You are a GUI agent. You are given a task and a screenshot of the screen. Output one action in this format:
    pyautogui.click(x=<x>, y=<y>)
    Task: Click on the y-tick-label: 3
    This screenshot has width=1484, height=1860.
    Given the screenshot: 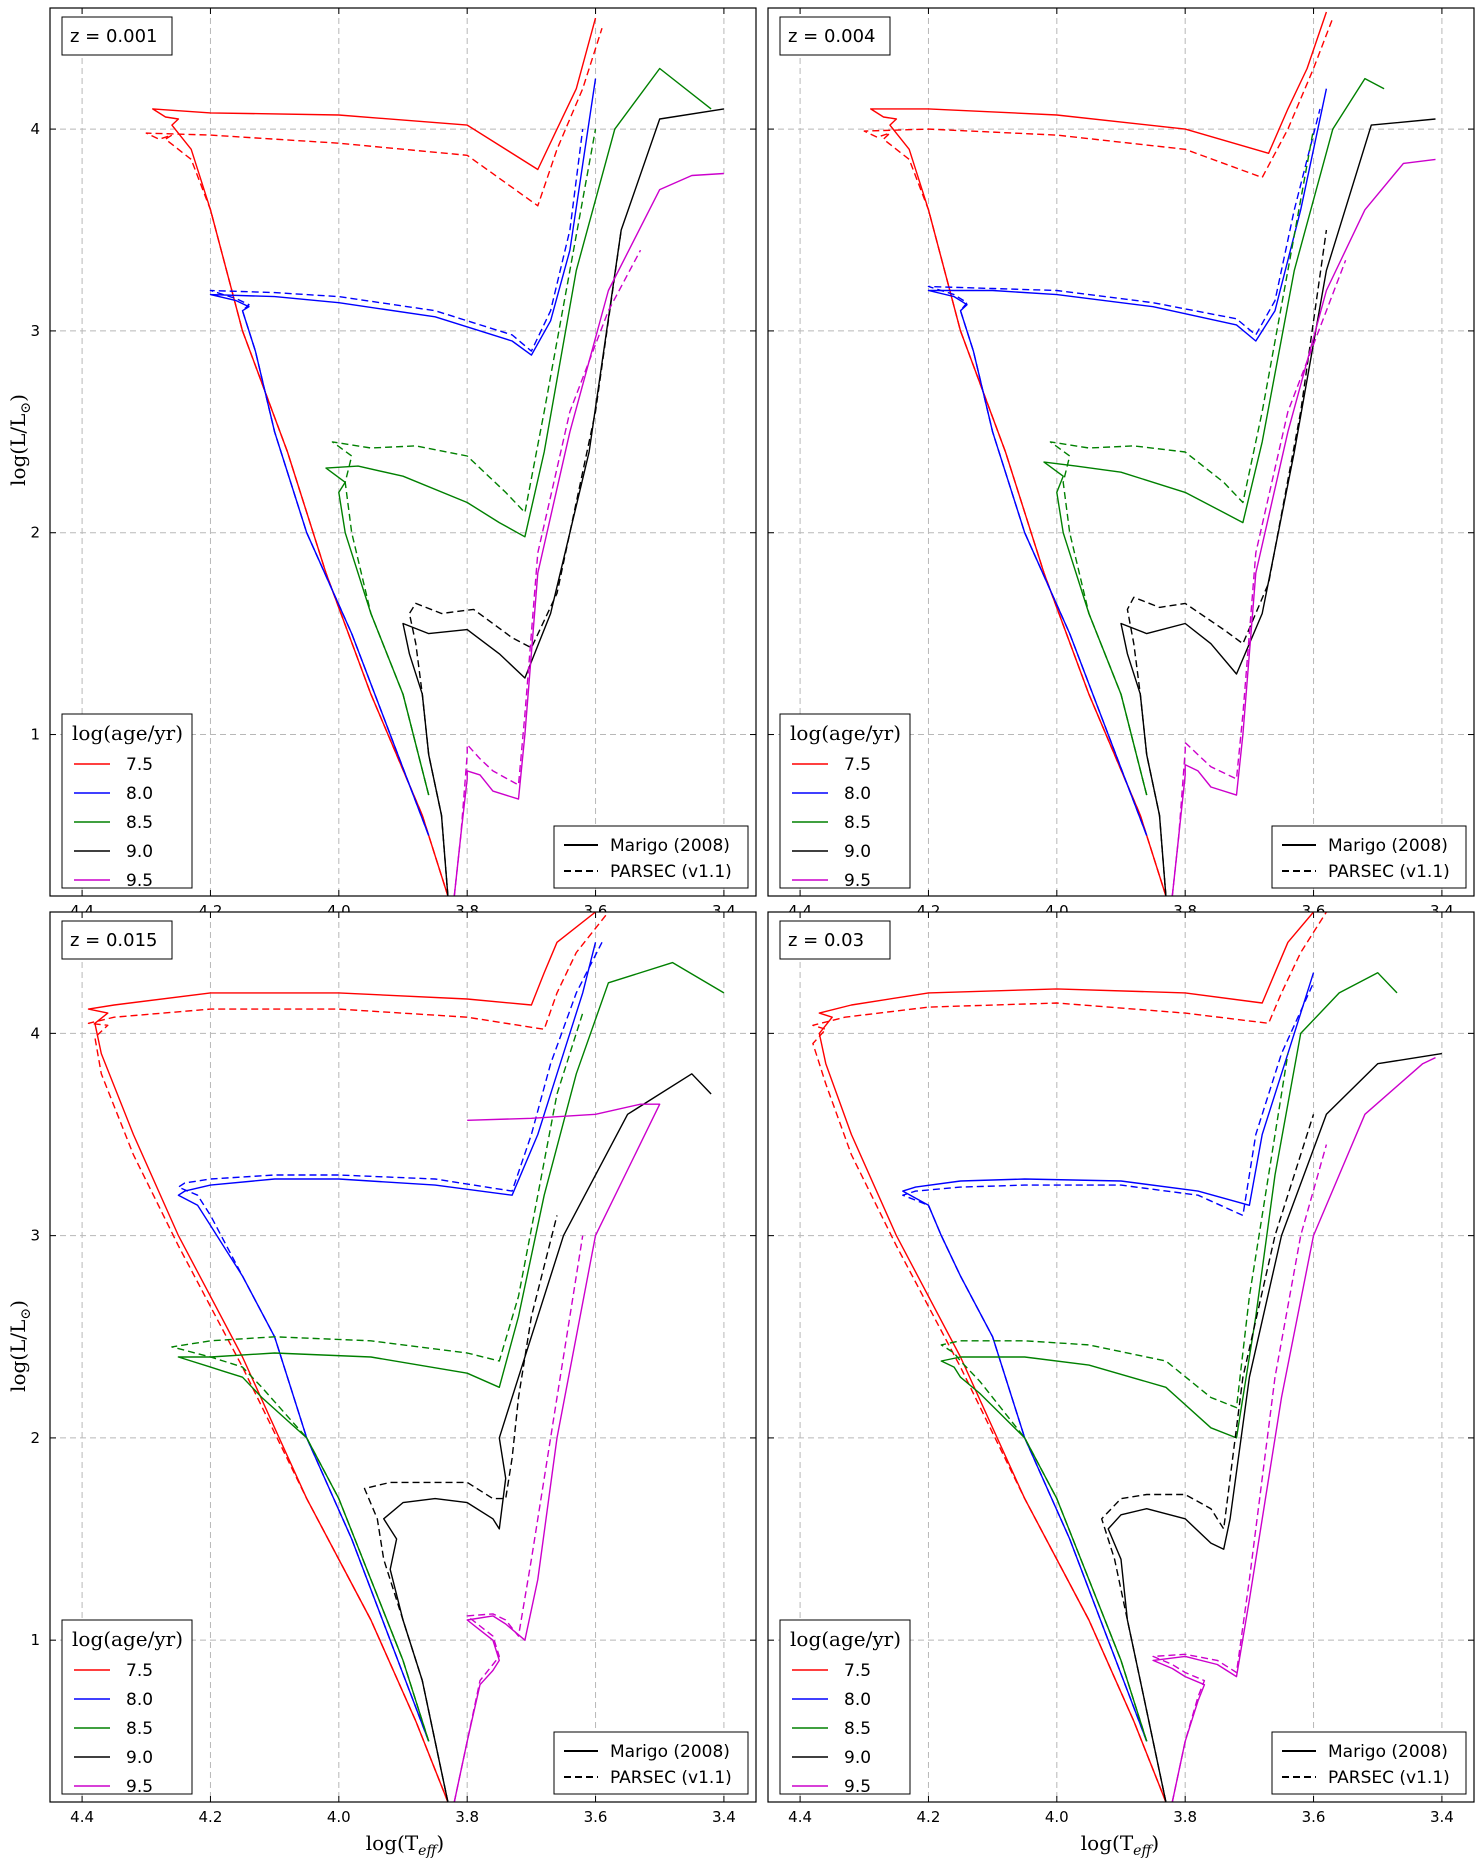 What is the action you would take?
    pyautogui.click(x=35, y=1236)
    